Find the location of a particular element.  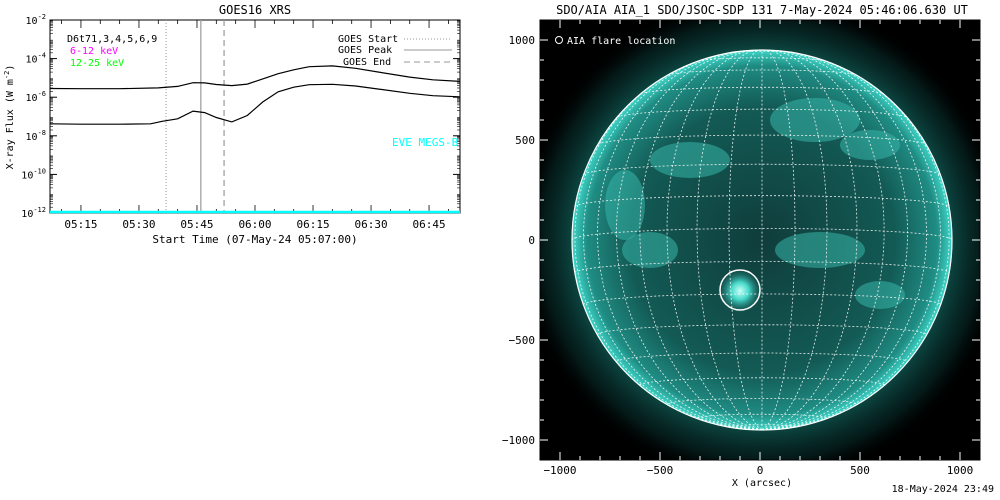

goes-x-axis-label: Start Time (07-May-24 05:07:00) is located at coordinates (254, 239).